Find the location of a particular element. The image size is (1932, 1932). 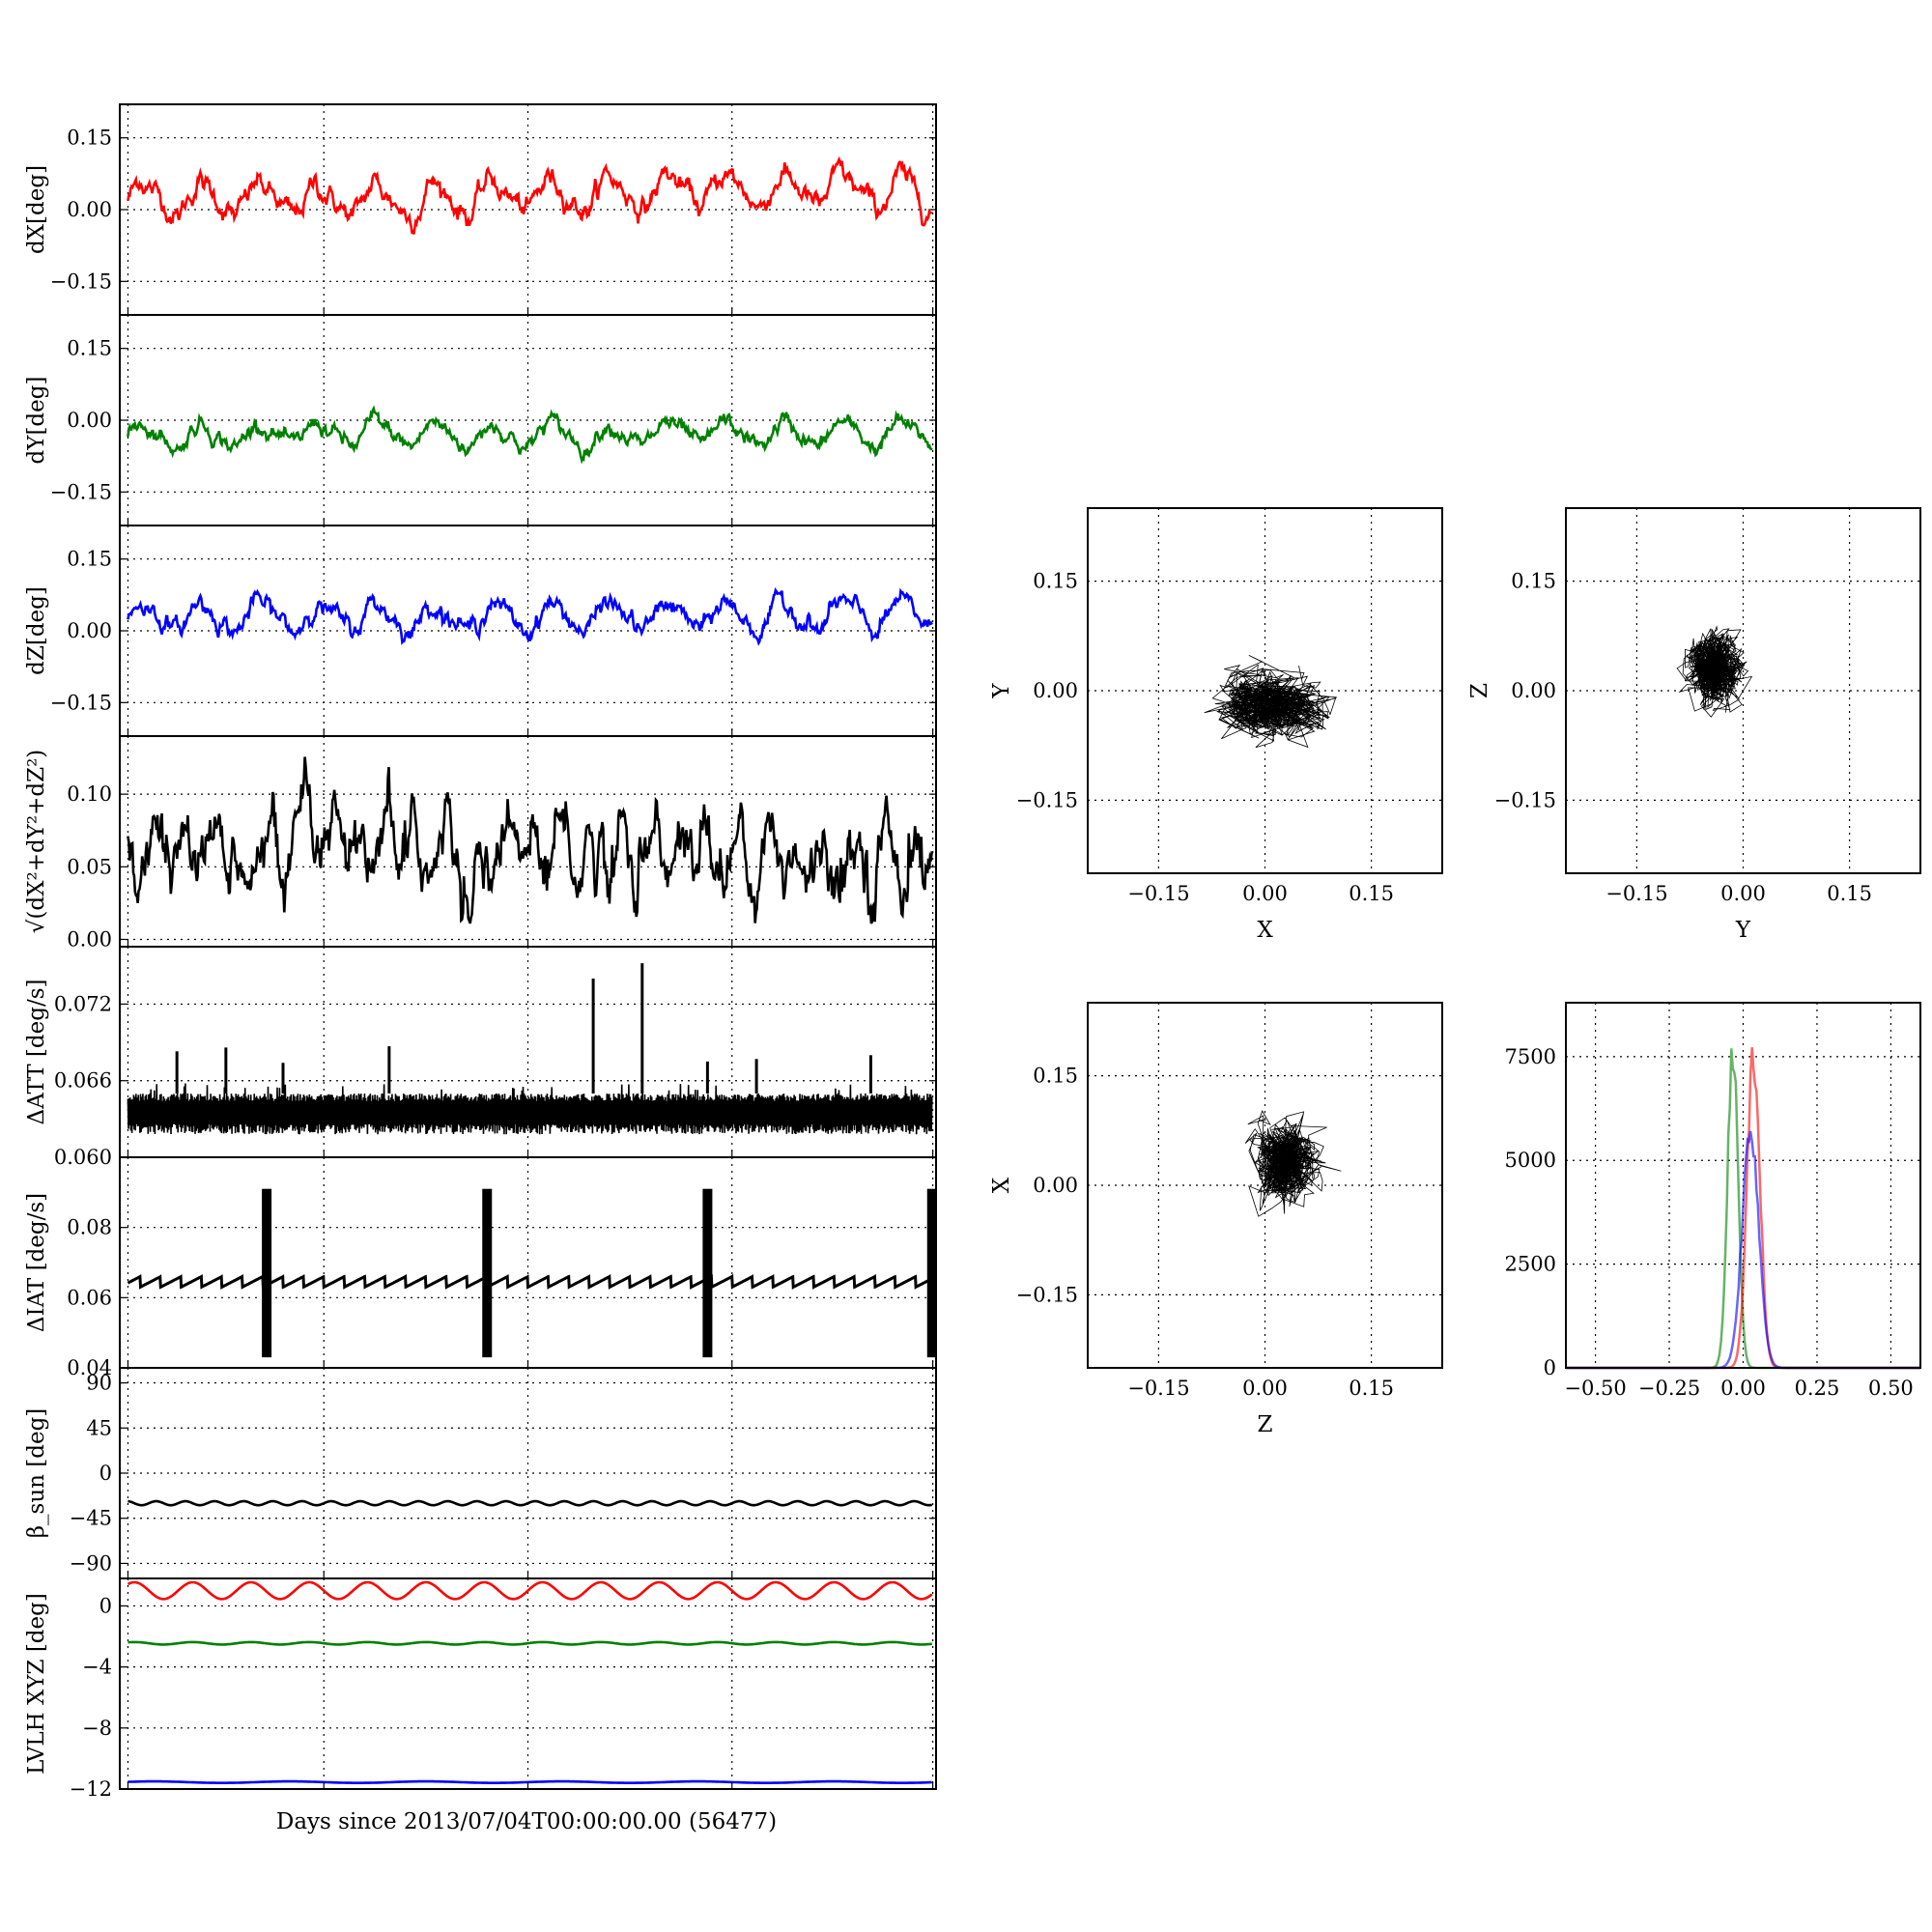

x-axis-label: Y is located at coordinates (1743, 930).